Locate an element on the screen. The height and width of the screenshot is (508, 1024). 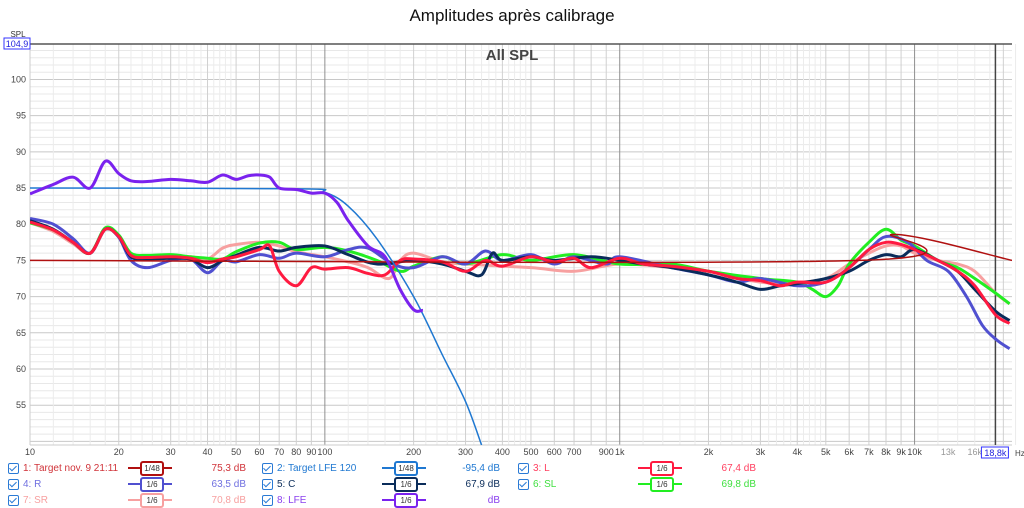
x-tick-label: 30 is located at coordinates (171, 452).